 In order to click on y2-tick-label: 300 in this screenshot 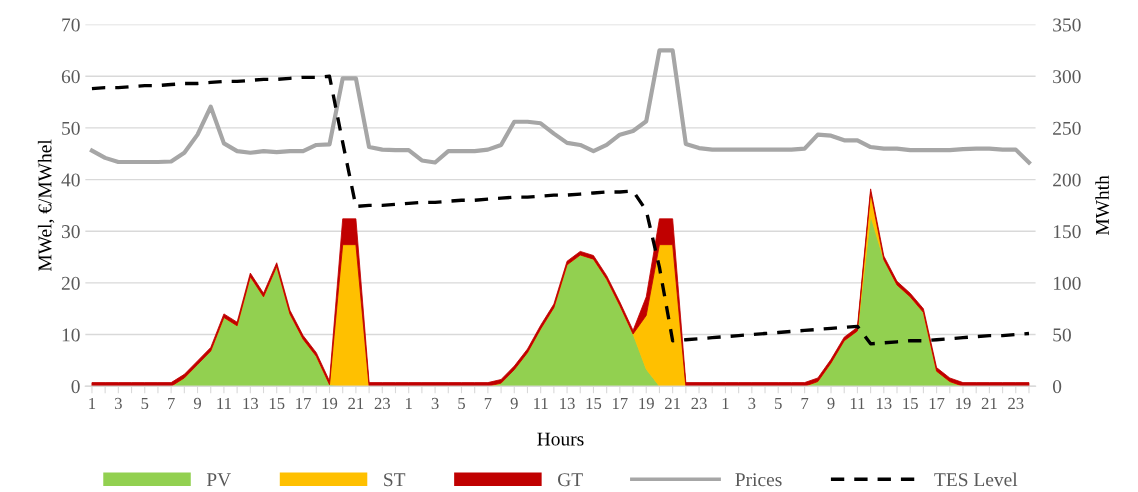, I will do `click(1067, 77)`.